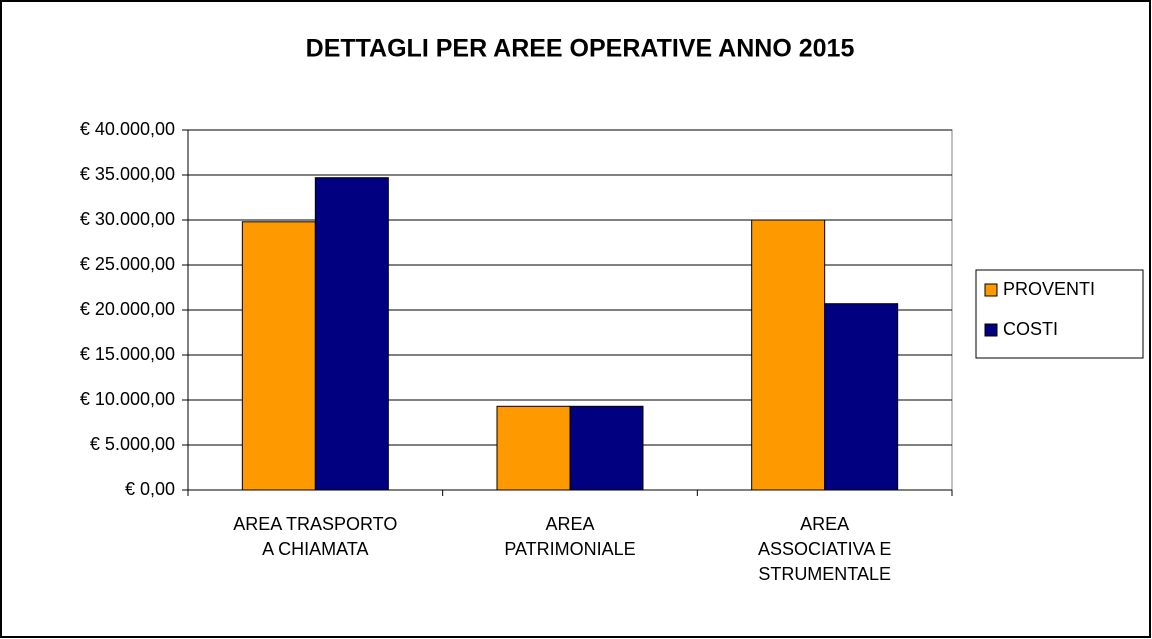 The image size is (1152, 639). I want to click on legend-box, so click(1059, 314).